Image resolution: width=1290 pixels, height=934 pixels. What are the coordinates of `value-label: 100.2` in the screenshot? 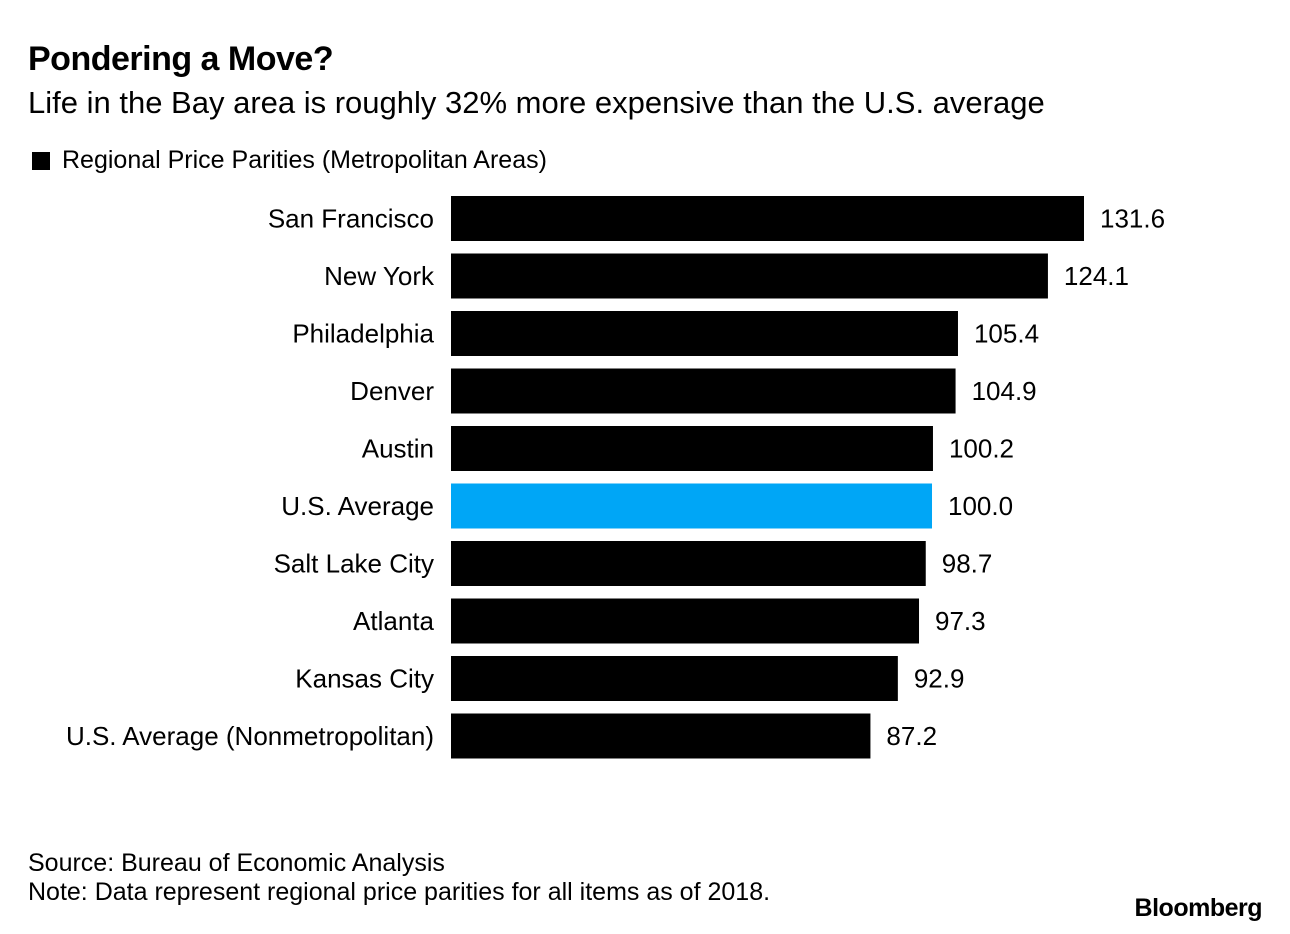 It's located at (981, 449).